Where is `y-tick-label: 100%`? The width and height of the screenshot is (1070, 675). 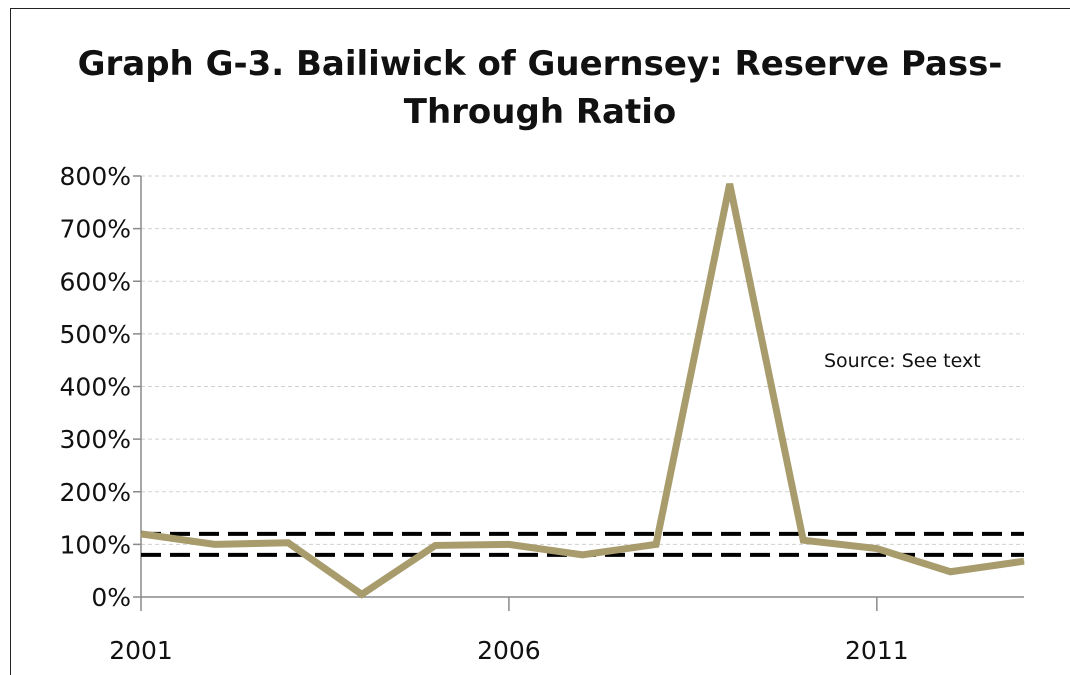 y-tick-label: 100% is located at coordinates (95, 544).